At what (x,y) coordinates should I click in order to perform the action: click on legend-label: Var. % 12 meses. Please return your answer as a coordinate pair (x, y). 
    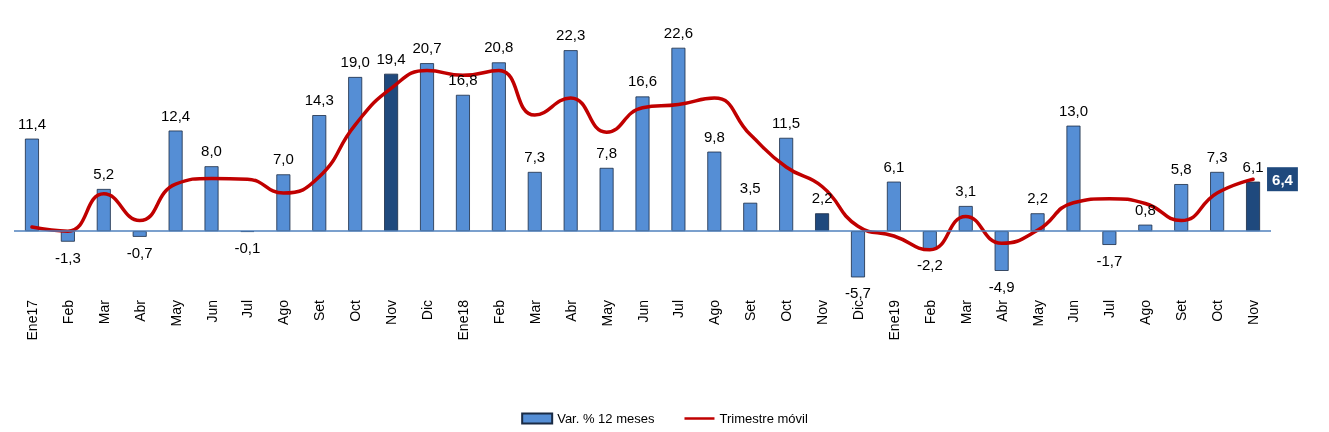
    Looking at the image, I should click on (606, 418).